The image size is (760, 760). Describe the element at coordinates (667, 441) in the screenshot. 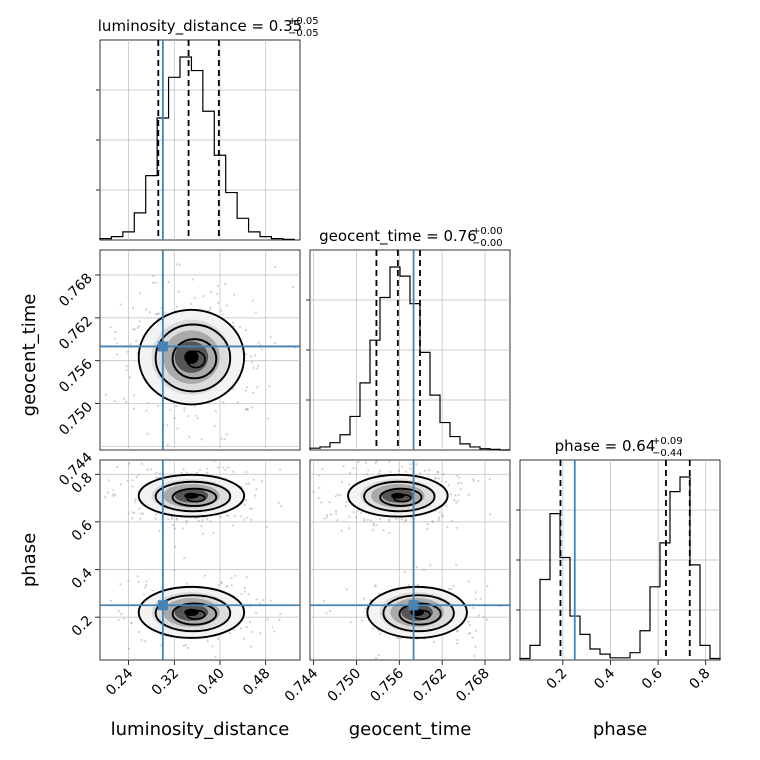

I see `title-phase-plus: +0.09` at that location.